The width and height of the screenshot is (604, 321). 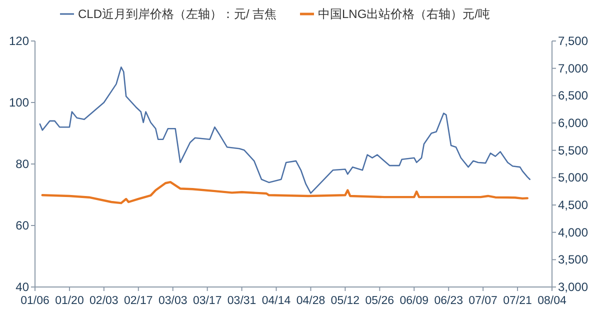 What do you see at coordinates (573, 287) in the screenshot?
I see `y2-tick-label: 3,000` at bounding box center [573, 287].